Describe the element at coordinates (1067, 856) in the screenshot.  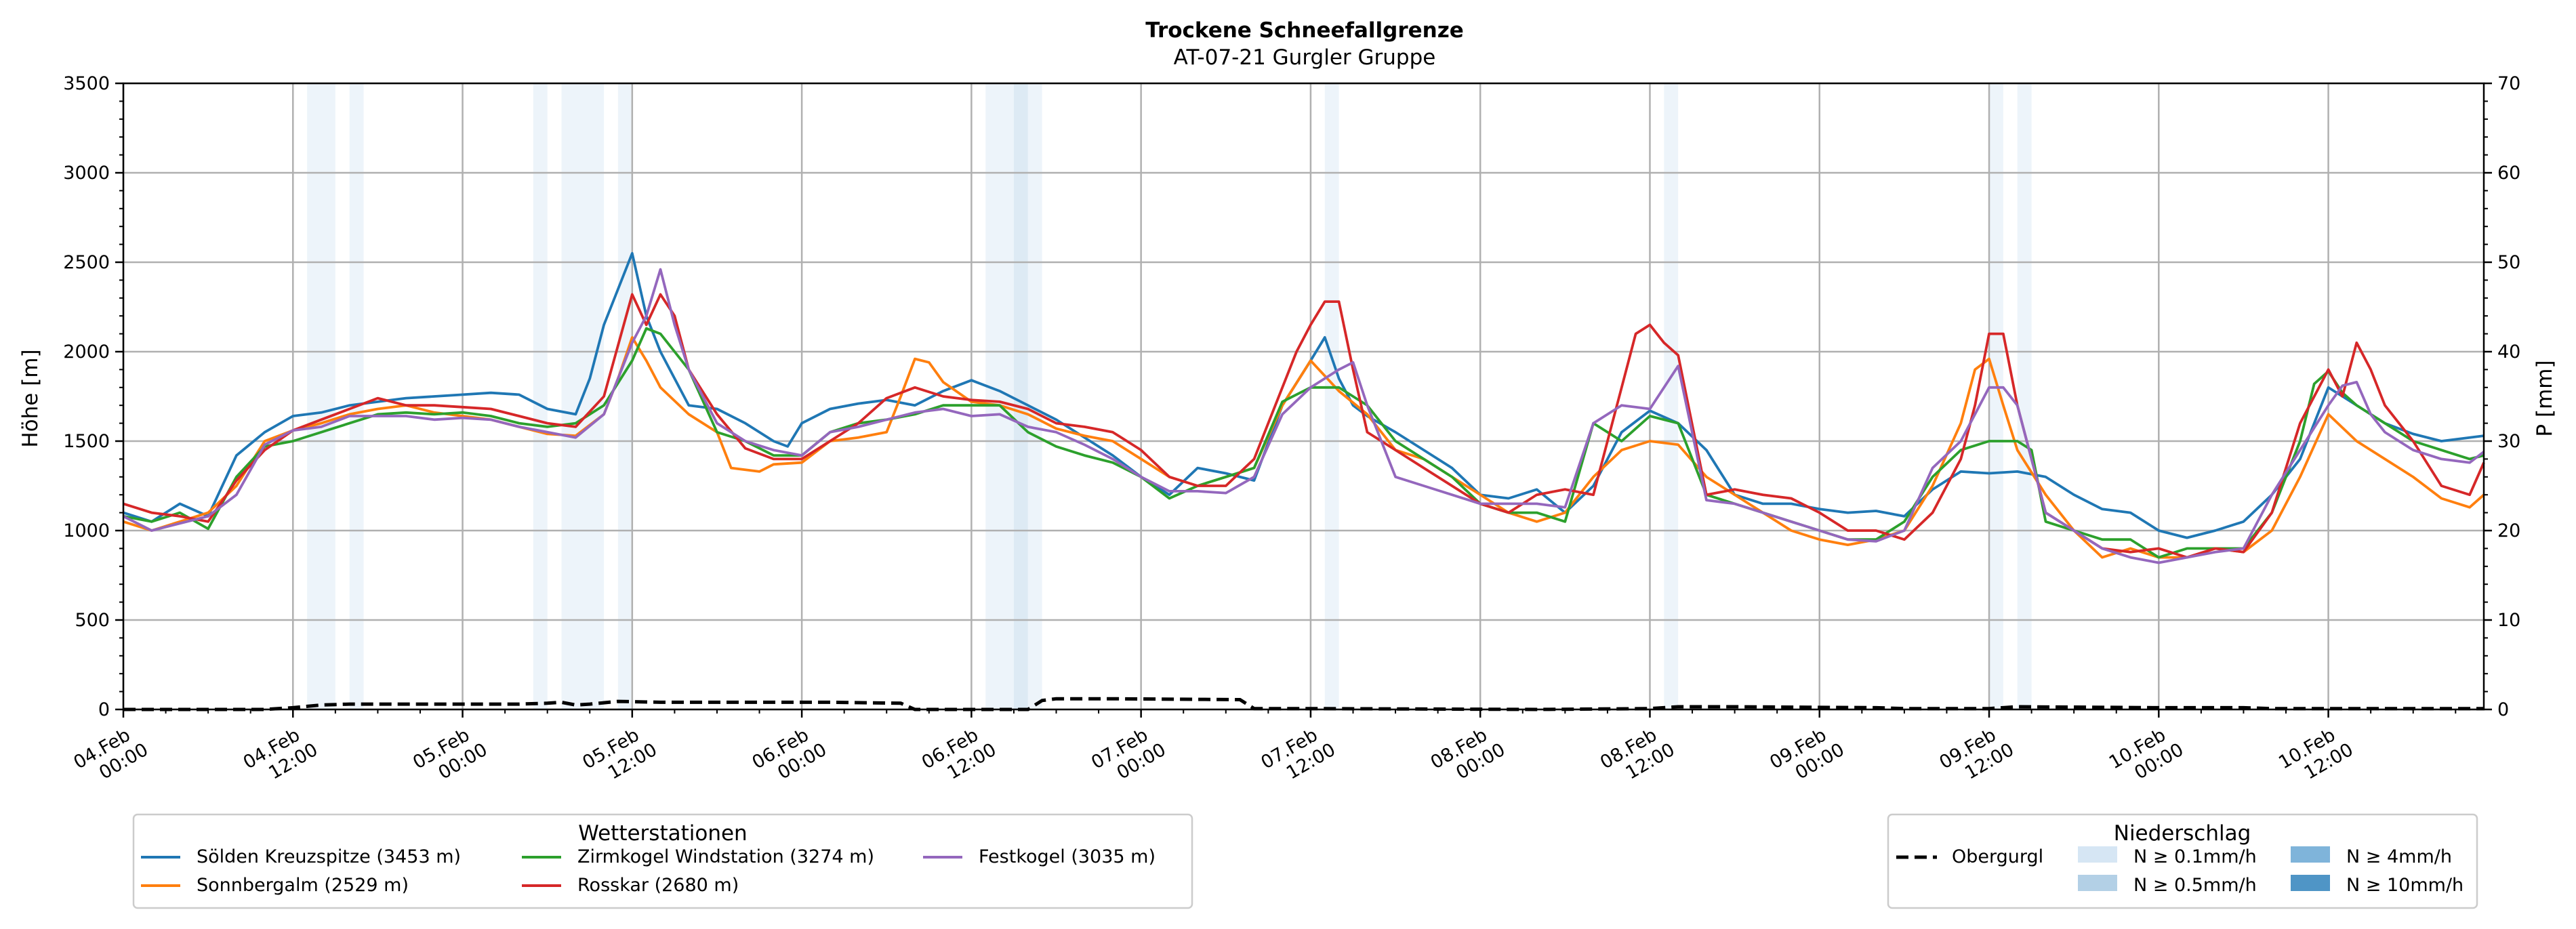
I see `legend-label: Festkogel (3035 m)` at that location.